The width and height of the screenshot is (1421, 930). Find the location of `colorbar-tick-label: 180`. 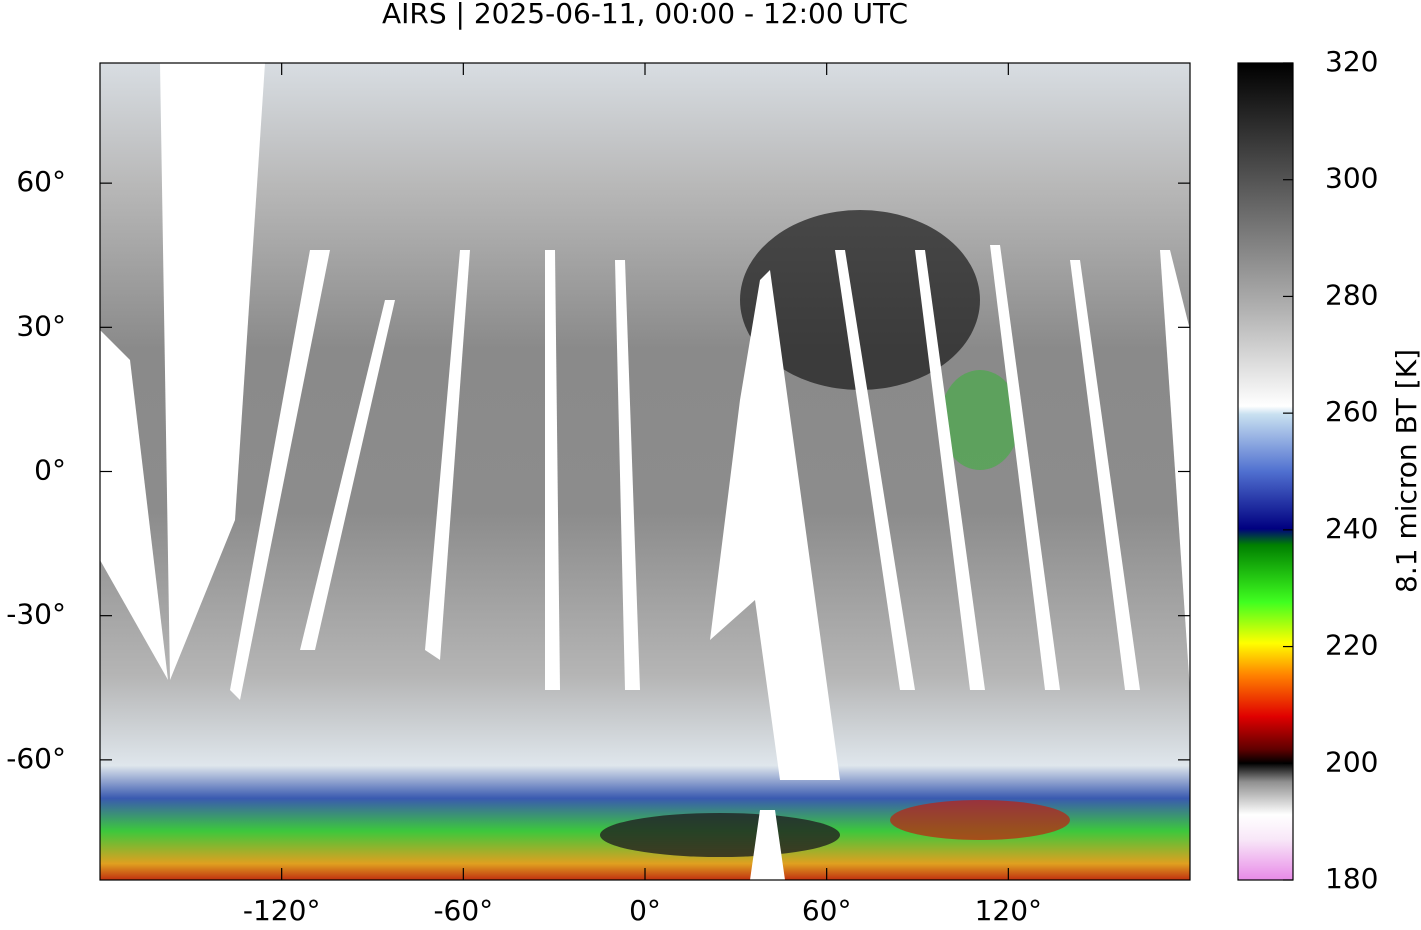

colorbar-tick-label: 180 is located at coordinates (1351, 878).